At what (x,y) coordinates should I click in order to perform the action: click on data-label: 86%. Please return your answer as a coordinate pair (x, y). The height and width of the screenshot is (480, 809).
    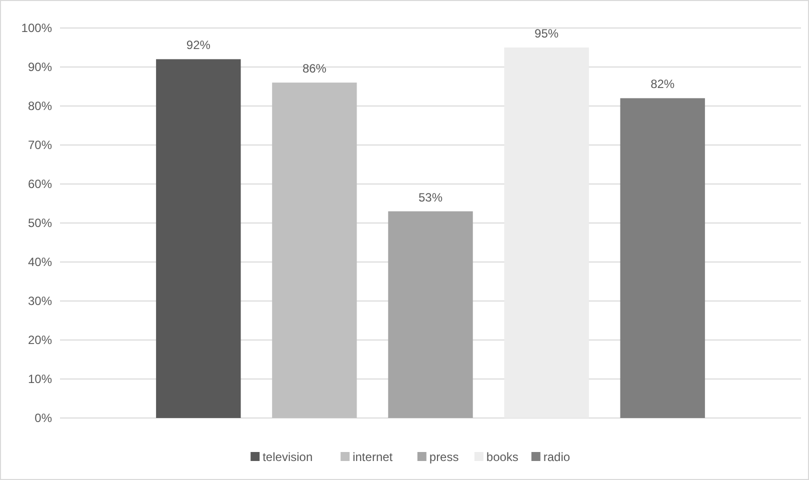
    Looking at the image, I should click on (314, 69).